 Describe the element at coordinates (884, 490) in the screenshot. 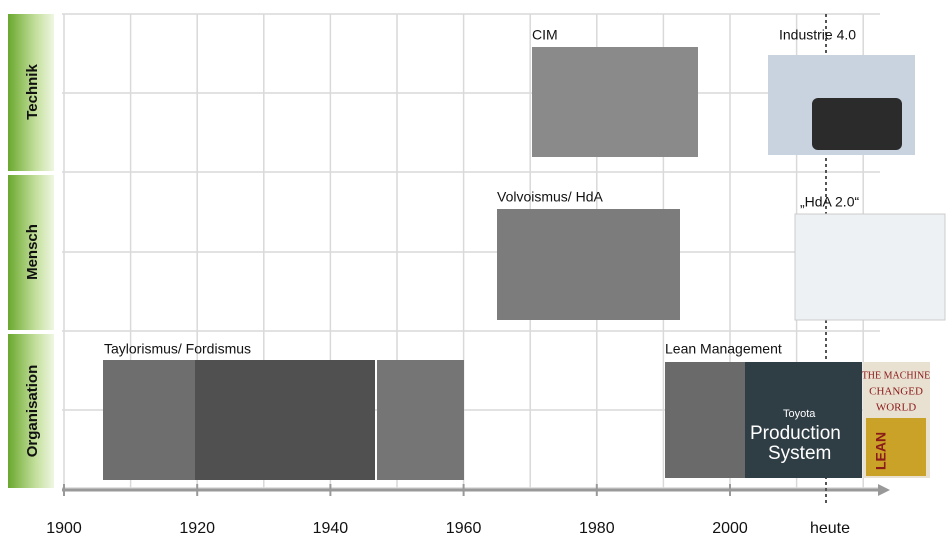

I see `axis-arrow` at that location.